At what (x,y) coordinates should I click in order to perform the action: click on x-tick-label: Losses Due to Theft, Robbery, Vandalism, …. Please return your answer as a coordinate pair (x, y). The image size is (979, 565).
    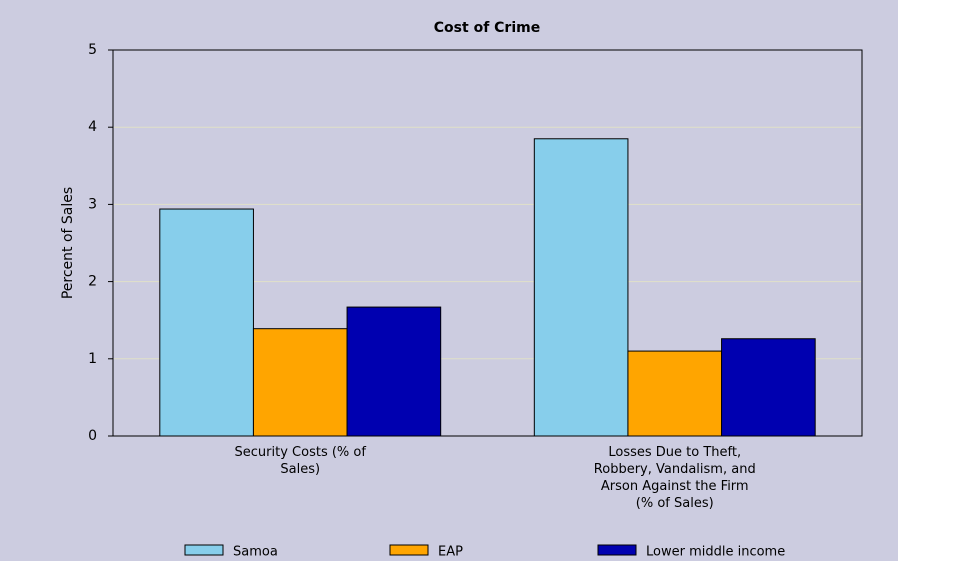
    Looking at the image, I should click on (675, 478).